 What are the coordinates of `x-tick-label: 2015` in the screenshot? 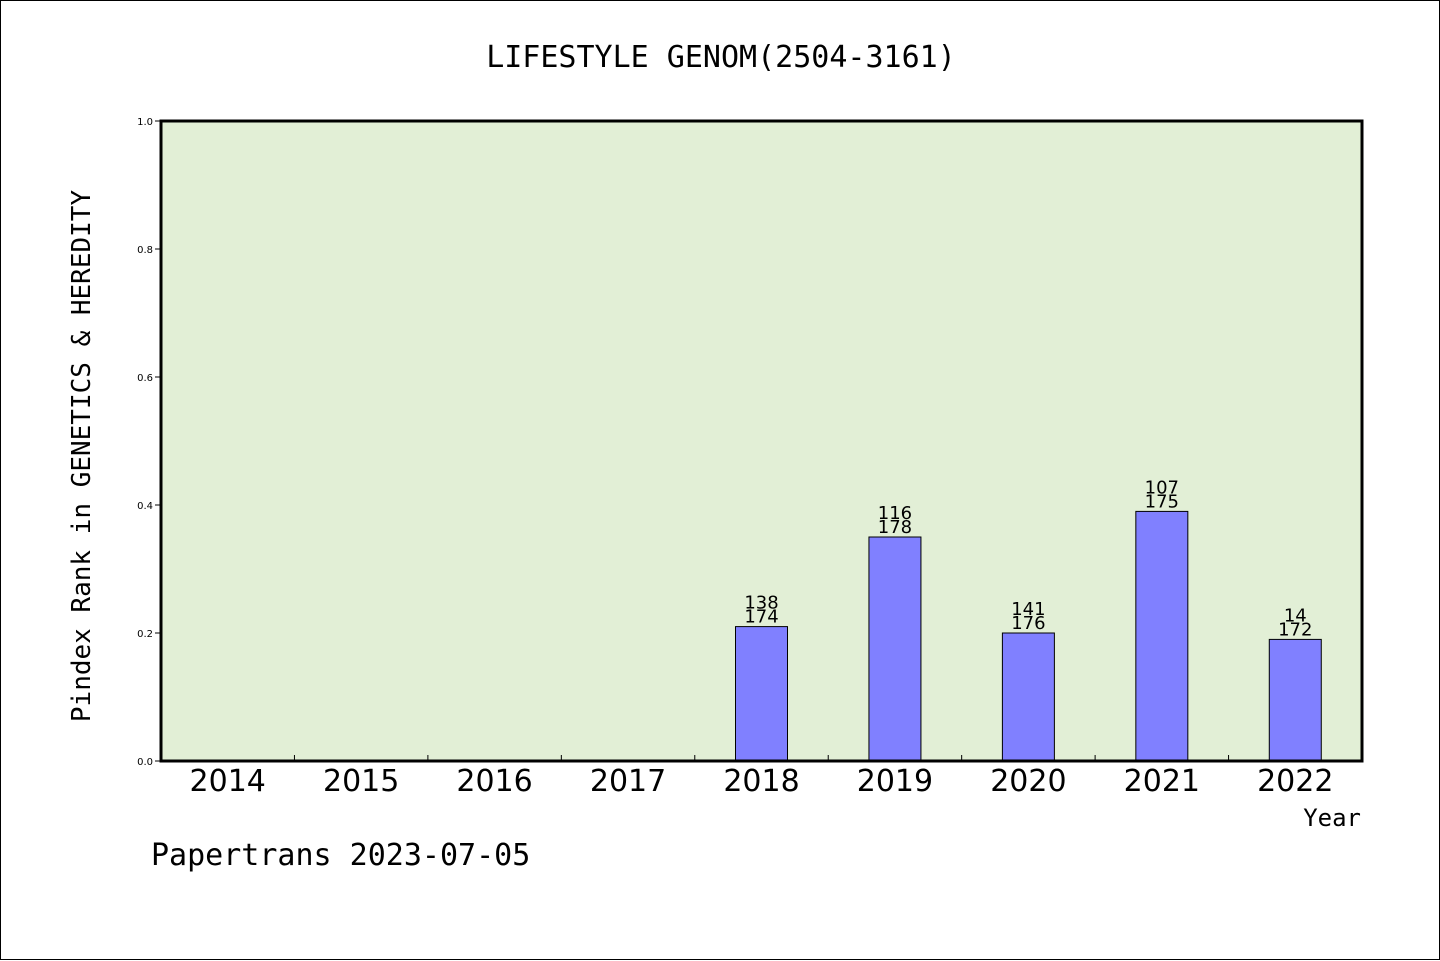 It's located at (361, 781).